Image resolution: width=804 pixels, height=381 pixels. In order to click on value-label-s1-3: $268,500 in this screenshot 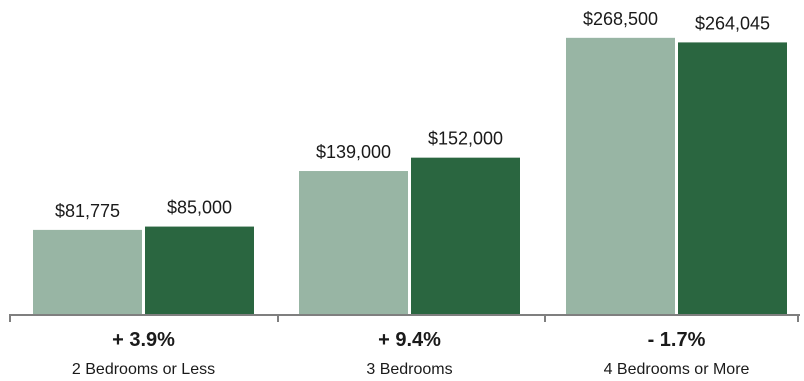, I will do `click(620, 19)`.